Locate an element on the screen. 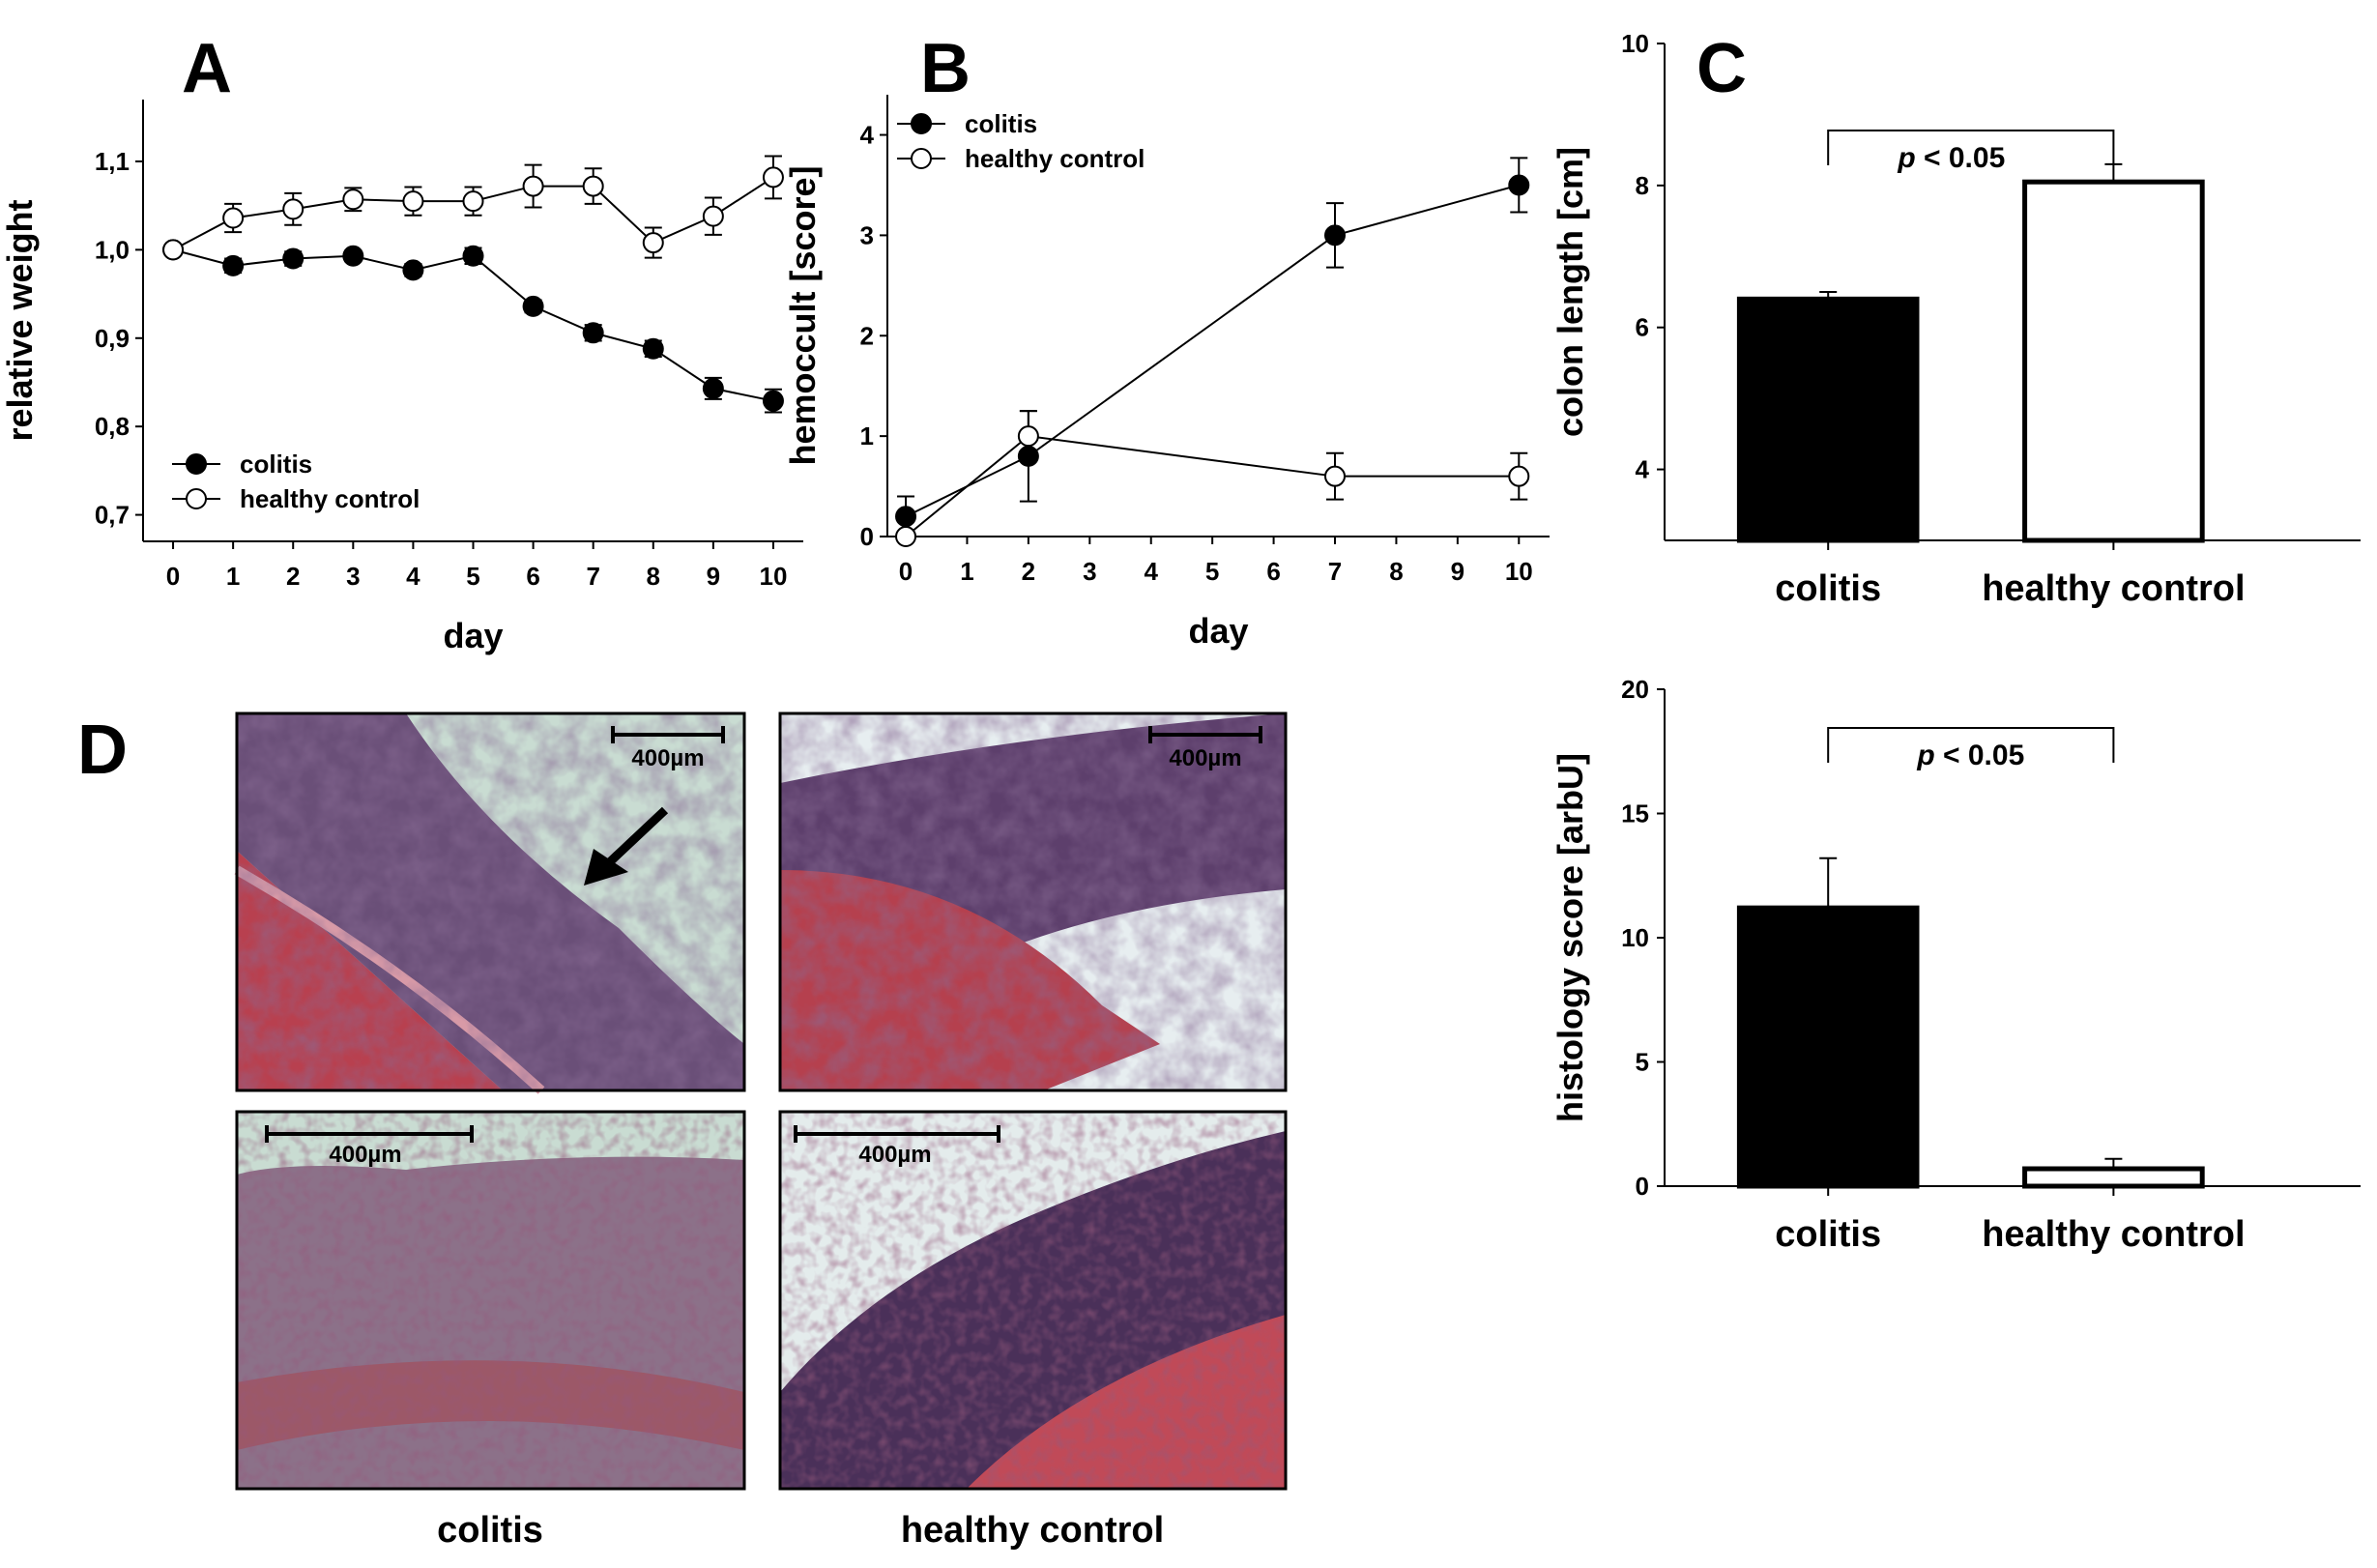 The width and height of the screenshot is (2377, 1568). y-tick-label: 0,8 is located at coordinates (112, 426).